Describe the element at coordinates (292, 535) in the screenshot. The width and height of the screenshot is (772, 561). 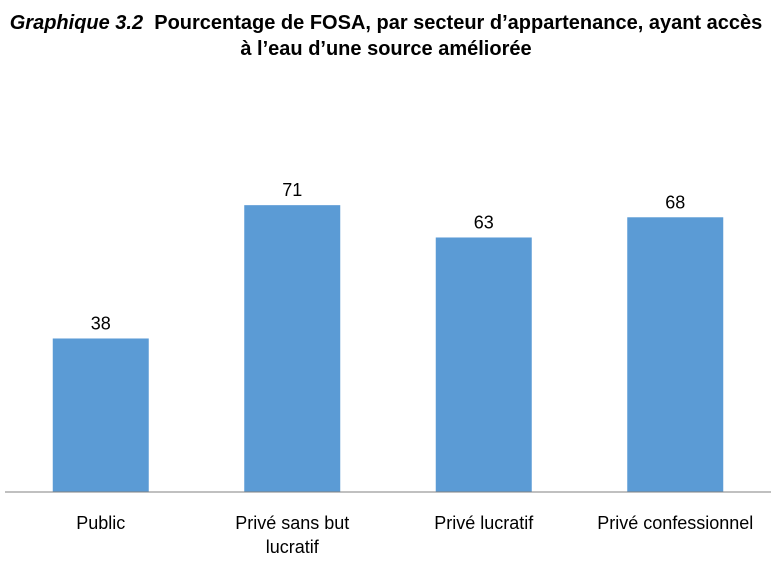
I see `x-tick-label: Privé sans but lucratif` at that location.